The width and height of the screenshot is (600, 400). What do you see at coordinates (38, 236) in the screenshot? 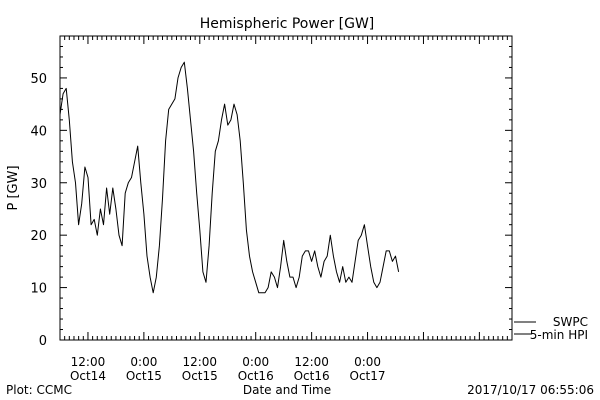
I see `y-tick-label: 20` at bounding box center [38, 236].